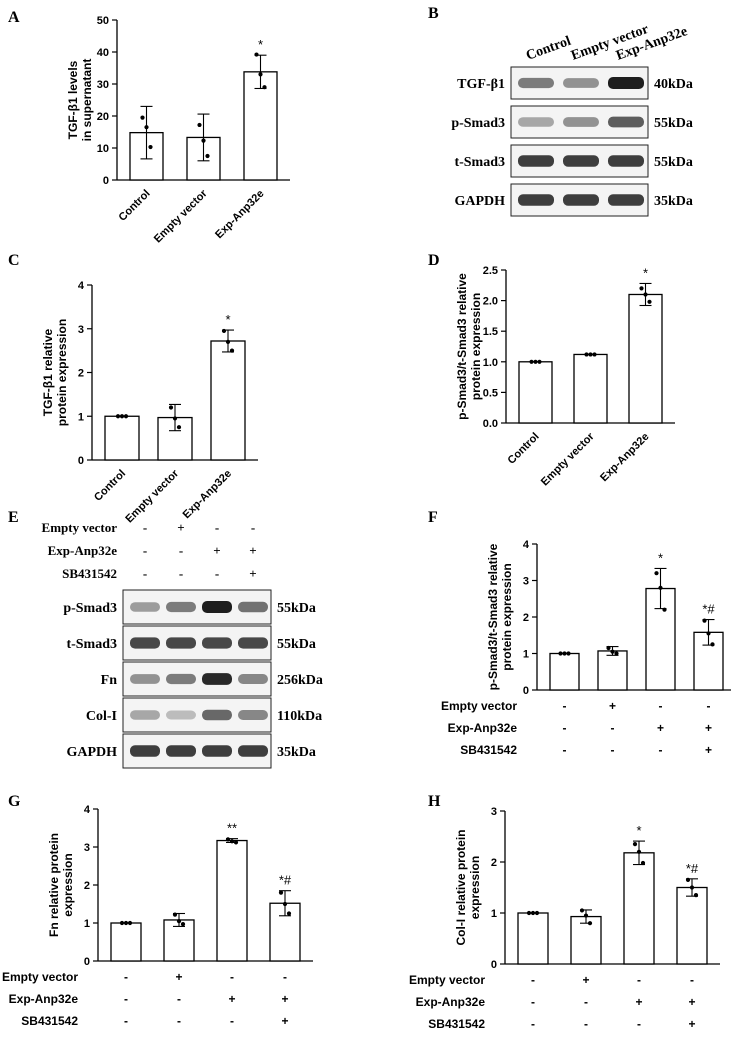 The height and width of the screenshot is (1038, 731). Describe the element at coordinates (62, 372) in the screenshot. I see `y-axis-label: protein expression` at that location.